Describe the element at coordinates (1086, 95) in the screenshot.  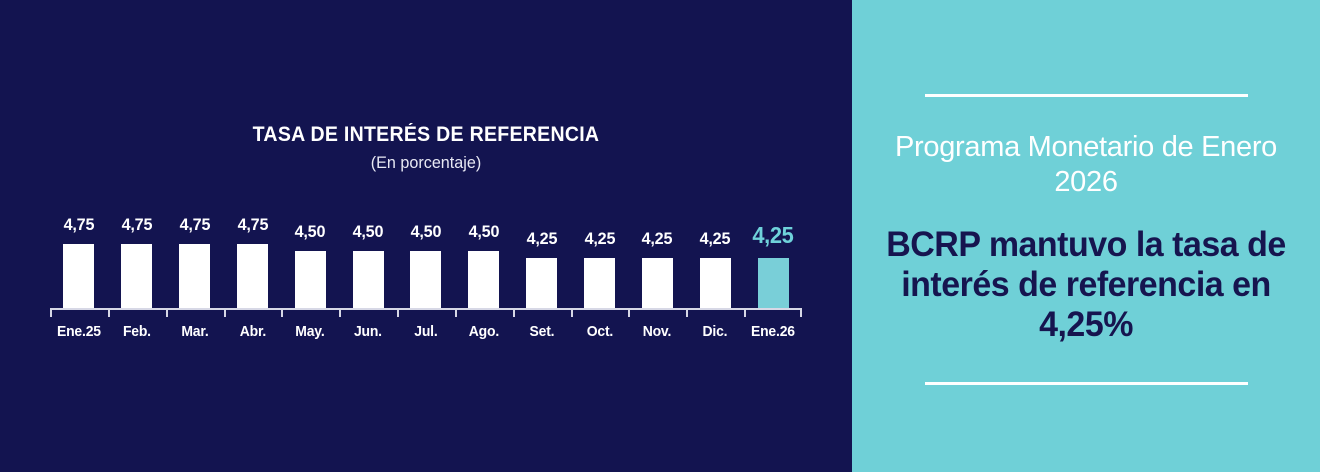
I see `divider-rule-top` at that location.